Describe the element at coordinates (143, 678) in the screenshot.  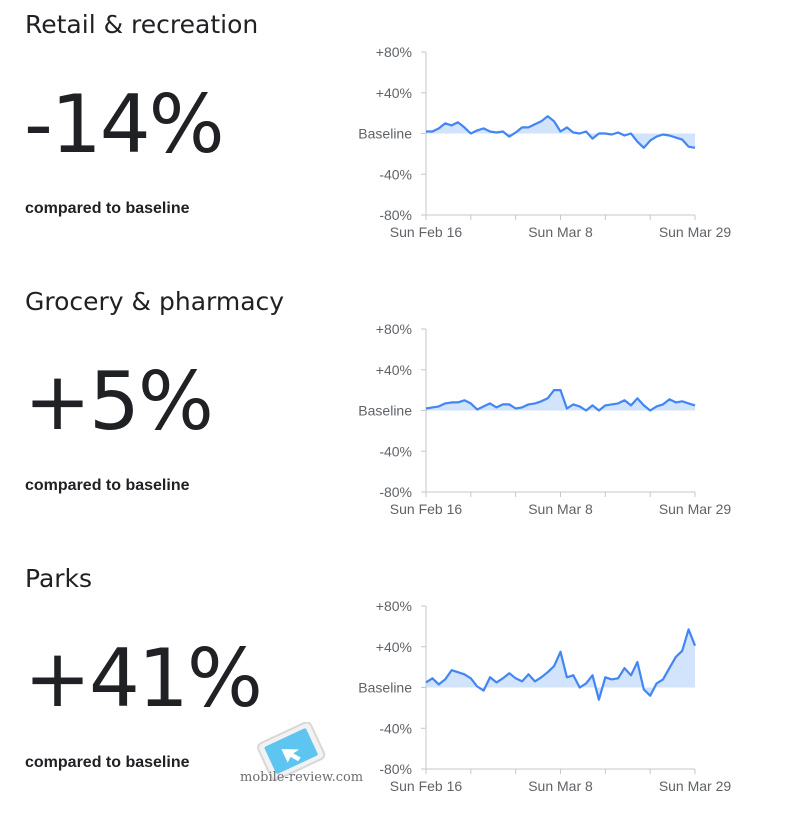
I see `percent-change-value: +41%` at that location.